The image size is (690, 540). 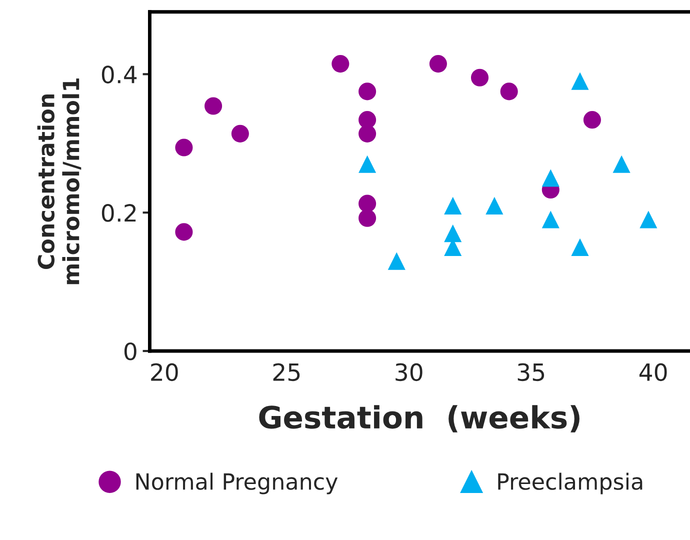 I want to click on x-tick-label: 30, so click(x=409, y=372).